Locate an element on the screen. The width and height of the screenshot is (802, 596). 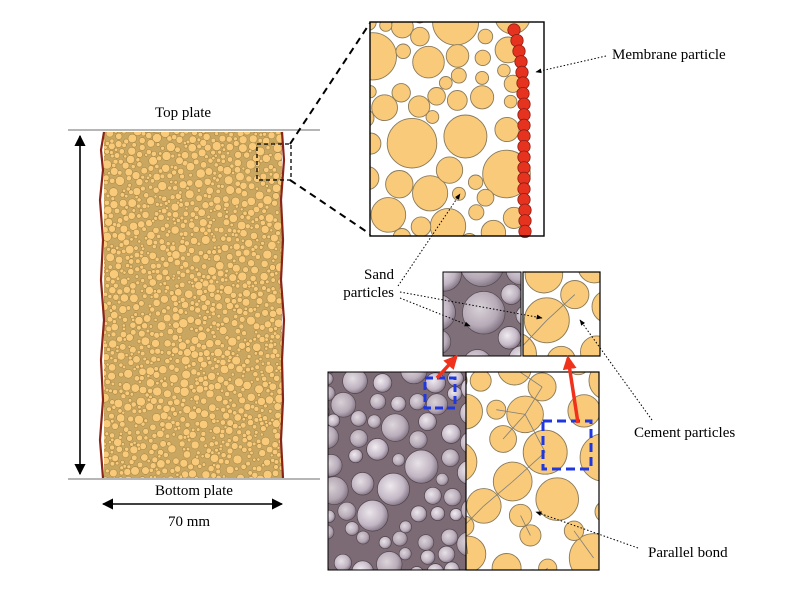
parallel-bond-line is located at coordinates (531, 380).